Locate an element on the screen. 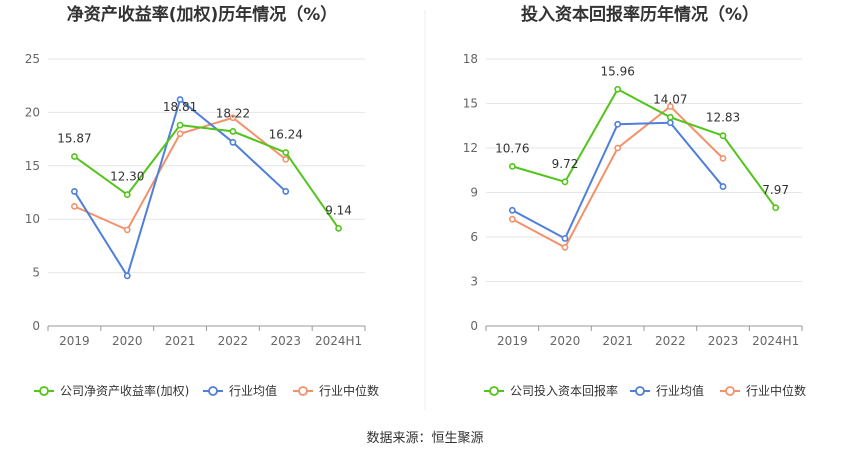 Image resolution: width=850 pixels, height=459 pixels. data-label: 7.97 is located at coordinates (775, 190).